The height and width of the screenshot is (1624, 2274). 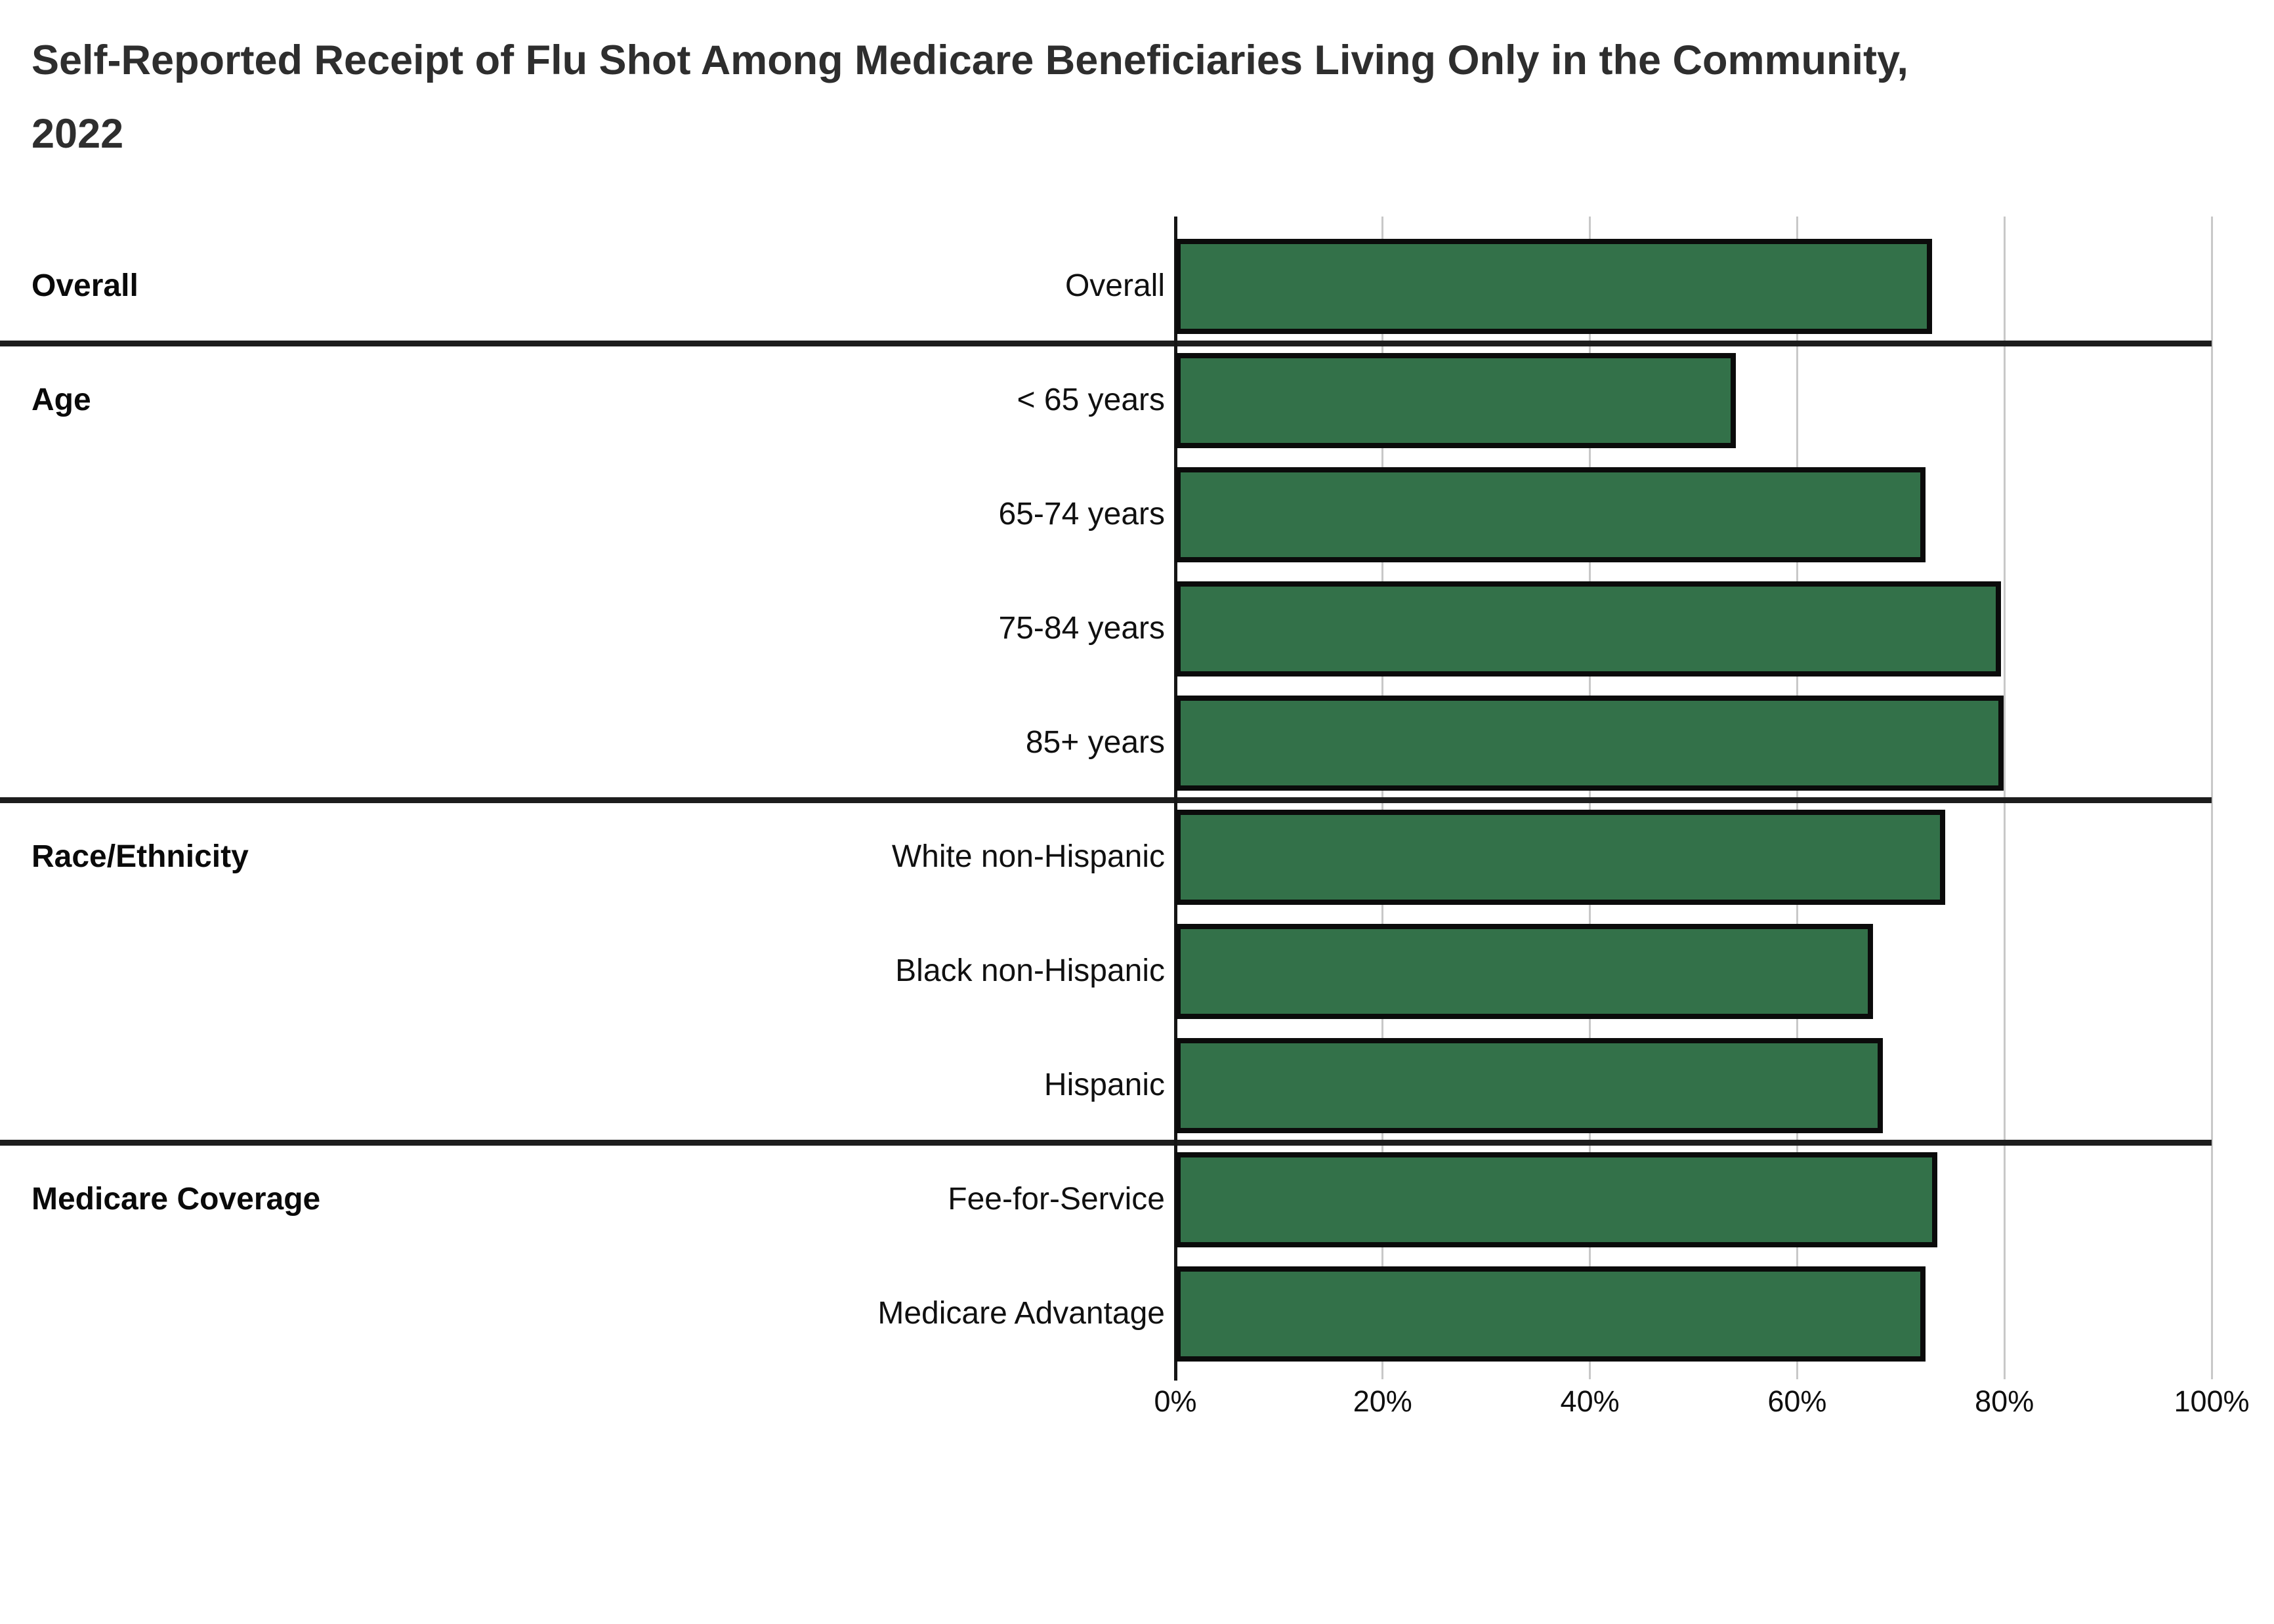 I want to click on x-tick-label-80: 80%, so click(x=2004, y=1402).